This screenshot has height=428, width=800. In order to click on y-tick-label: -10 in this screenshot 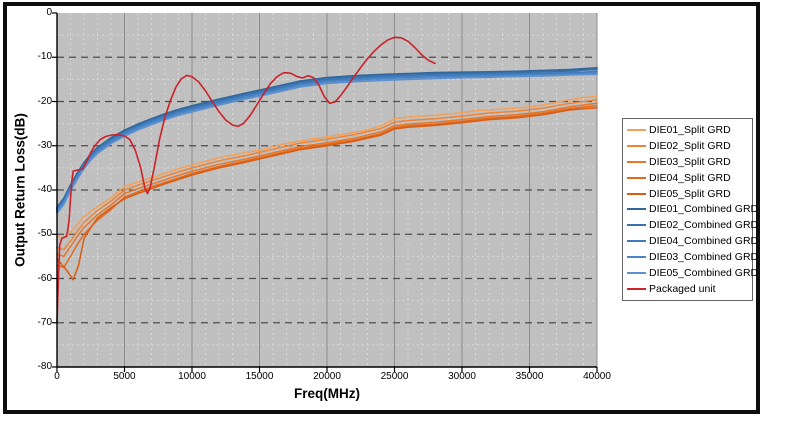, I will do `click(44, 57)`.